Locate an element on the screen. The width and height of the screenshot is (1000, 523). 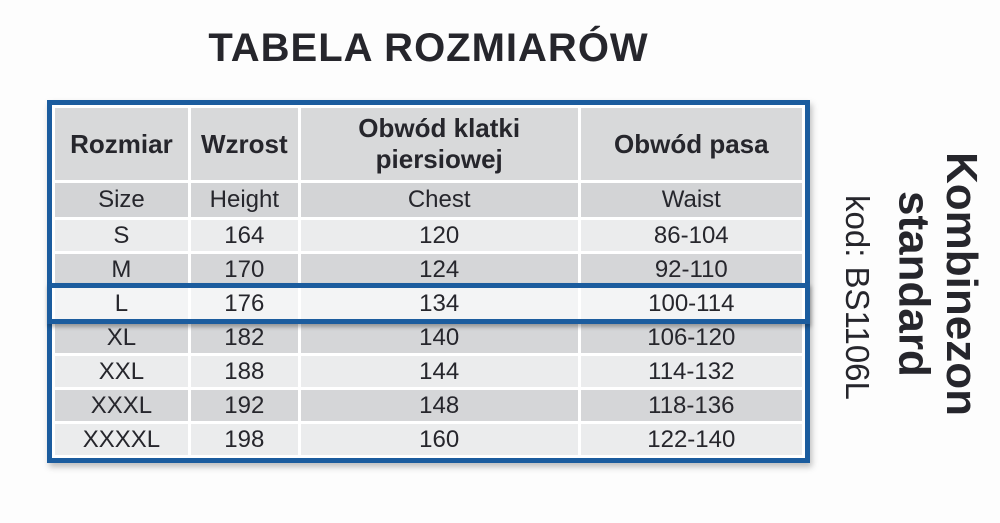
product-code: kod: BS1106L is located at coordinates (857, 297).